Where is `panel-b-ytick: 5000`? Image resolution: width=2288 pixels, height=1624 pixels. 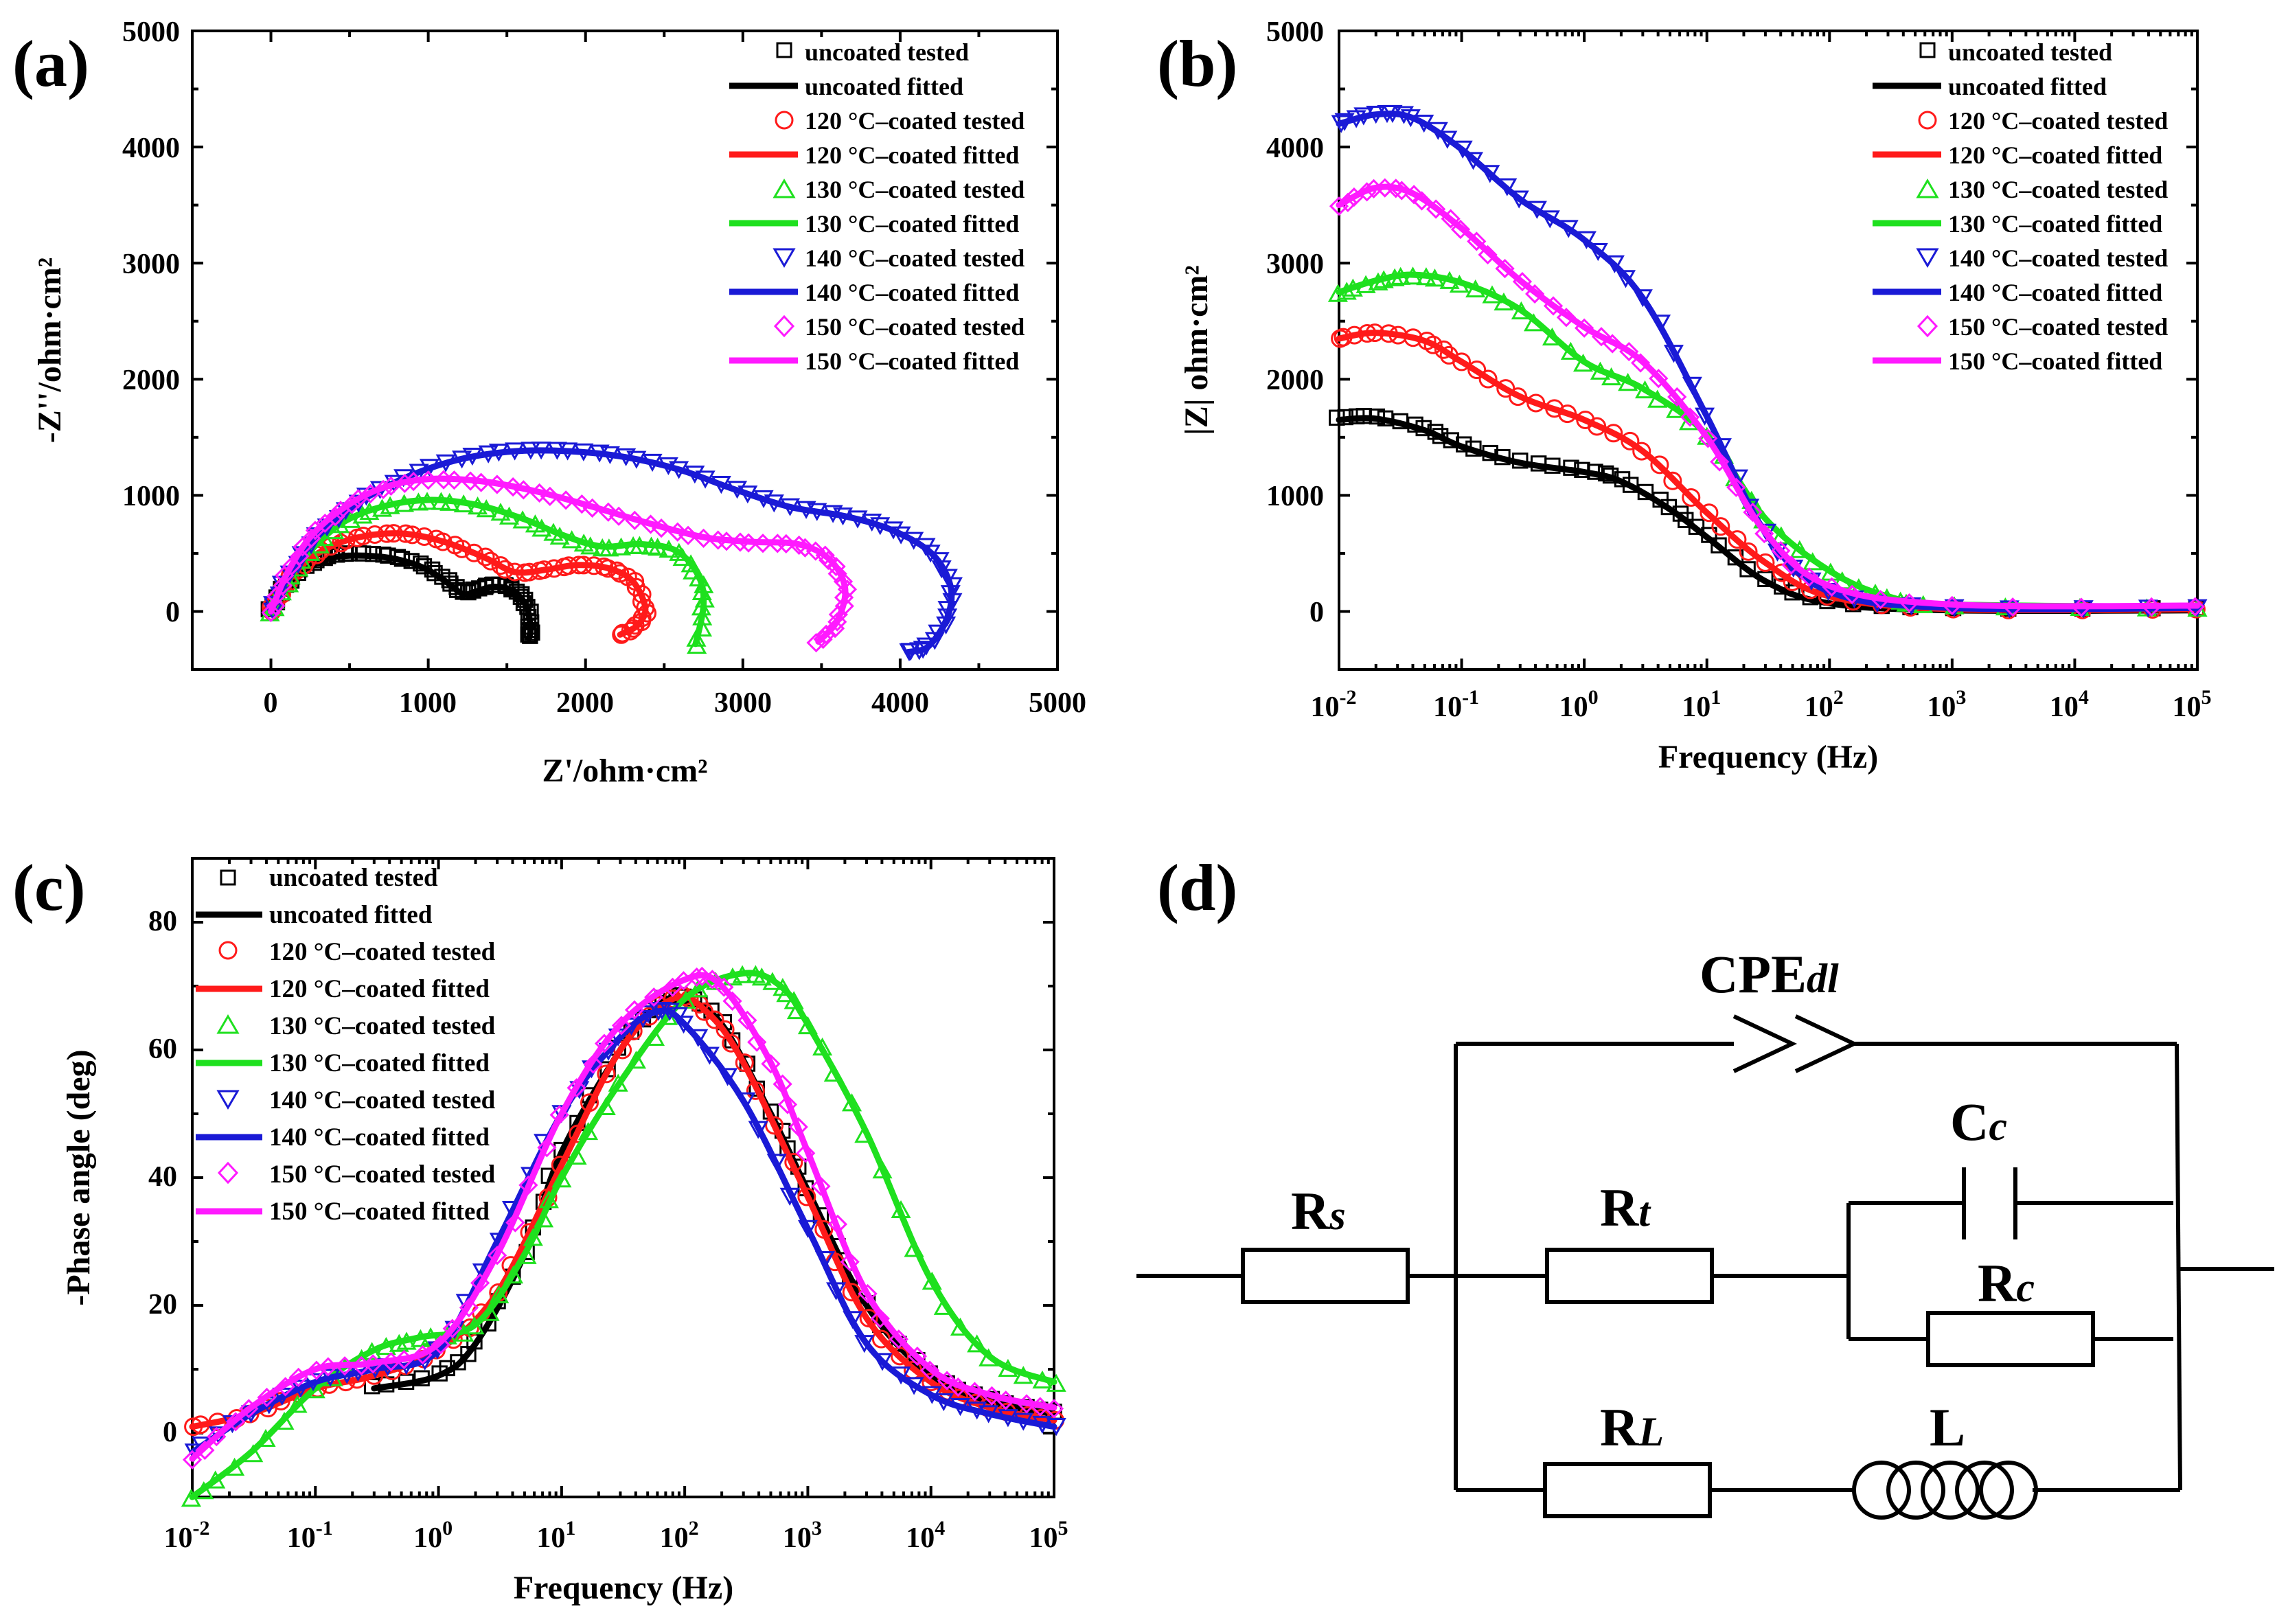 panel-b-ytick: 5000 is located at coordinates (1295, 32).